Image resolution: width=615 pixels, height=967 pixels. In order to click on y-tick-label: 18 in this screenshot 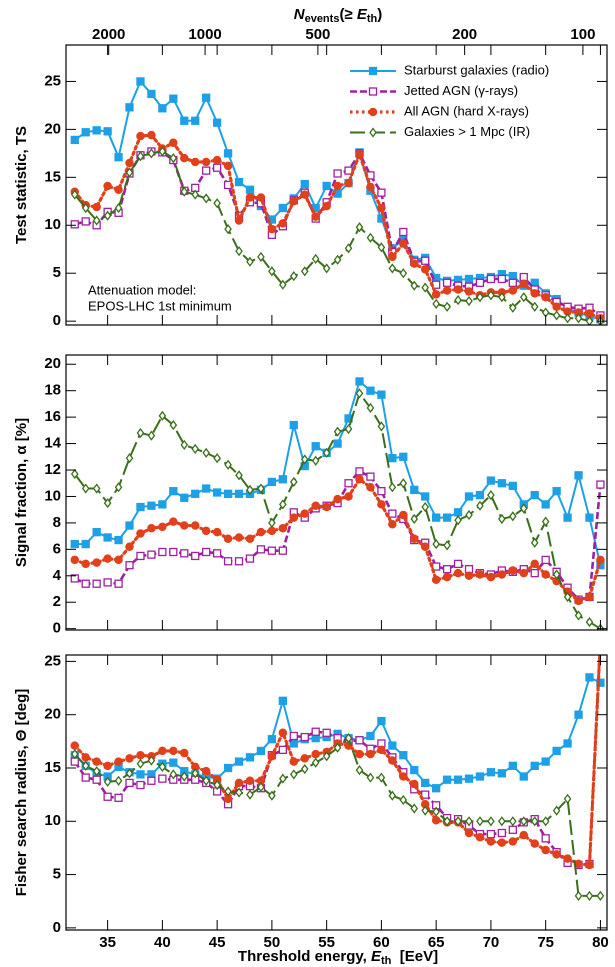, I will do `click(52, 390)`.